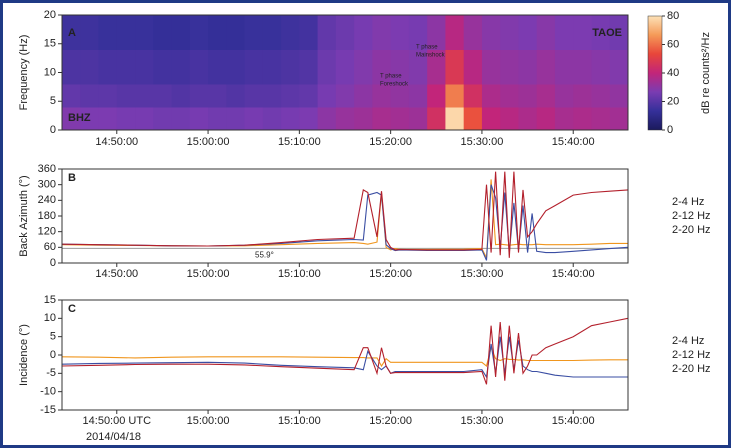  What do you see at coordinates (117, 421) in the screenshot?
I see `x-tick-label: 14:50:00 UTC` at bounding box center [117, 421].